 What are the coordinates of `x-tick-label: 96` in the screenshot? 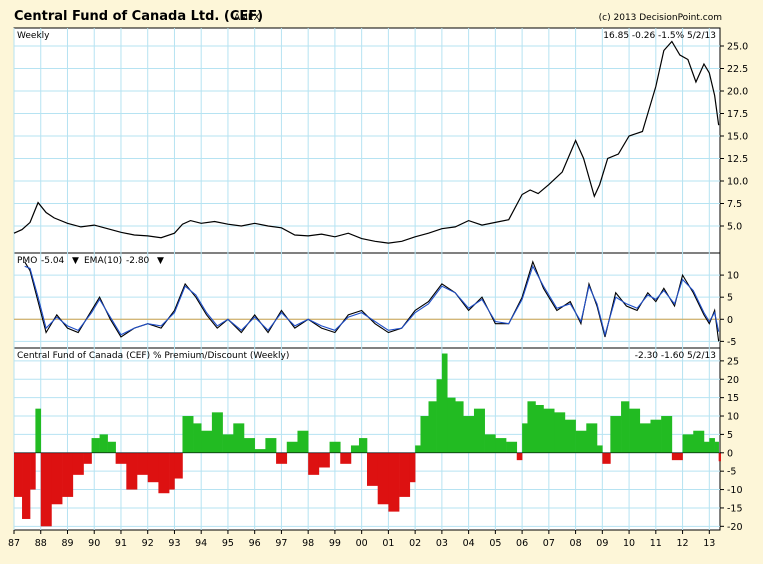 It's located at (255, 543).